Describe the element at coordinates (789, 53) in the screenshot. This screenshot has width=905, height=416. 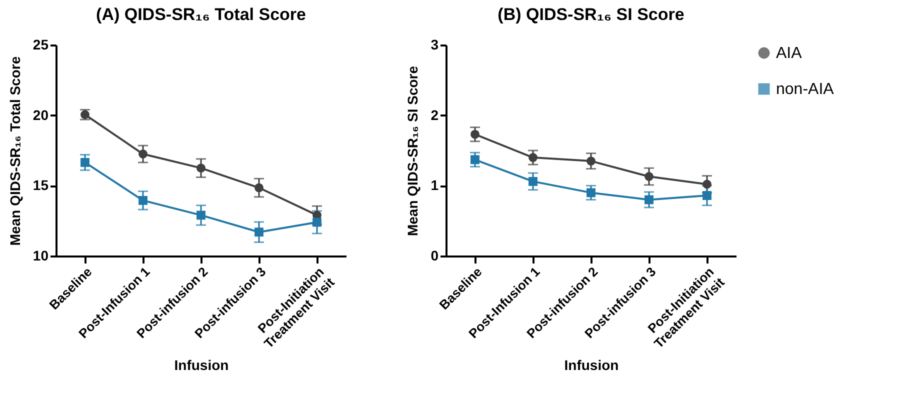
I see `legend-label: AIA` at that location.